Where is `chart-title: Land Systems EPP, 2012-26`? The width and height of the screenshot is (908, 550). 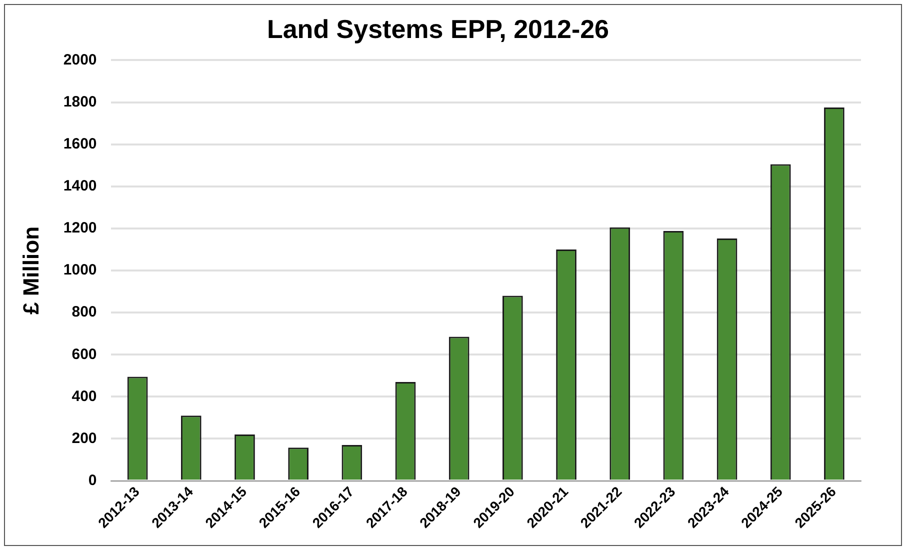
chart-title: Land Systems EPP, 2012-26 is located at coordinates (438, 29).